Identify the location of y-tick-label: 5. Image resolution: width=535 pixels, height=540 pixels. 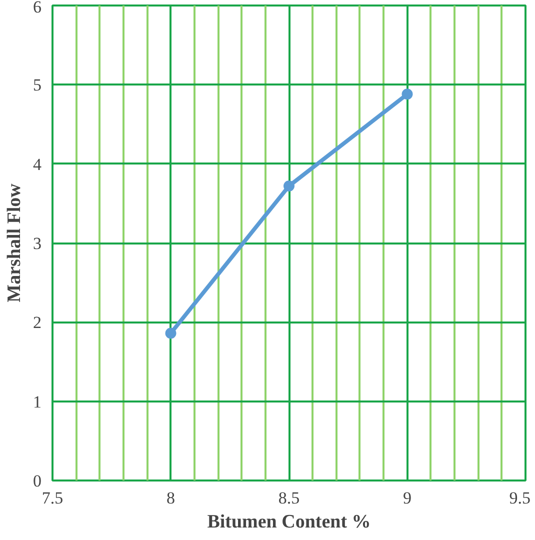
(37, 85).